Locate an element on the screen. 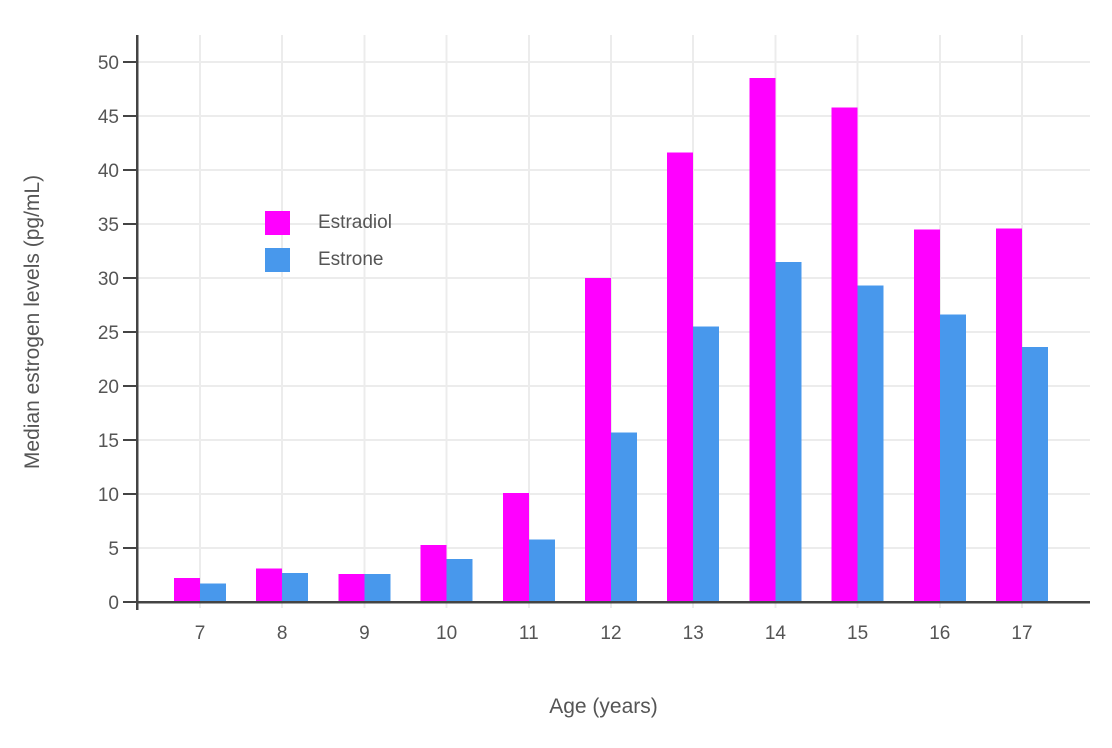 Image resolution: width=1112 pixels, height=748 pixels. x-tick-label-10: 10 is located at coordinates (446, 633).